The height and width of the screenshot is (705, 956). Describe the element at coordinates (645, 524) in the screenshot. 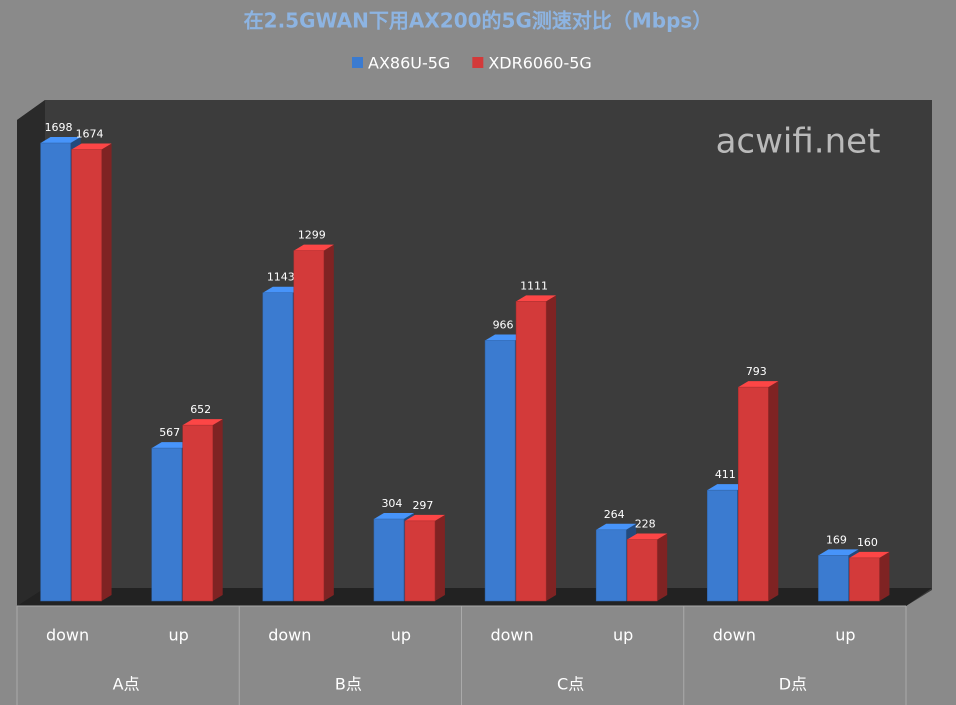

I see `value-label: 228` at that location.